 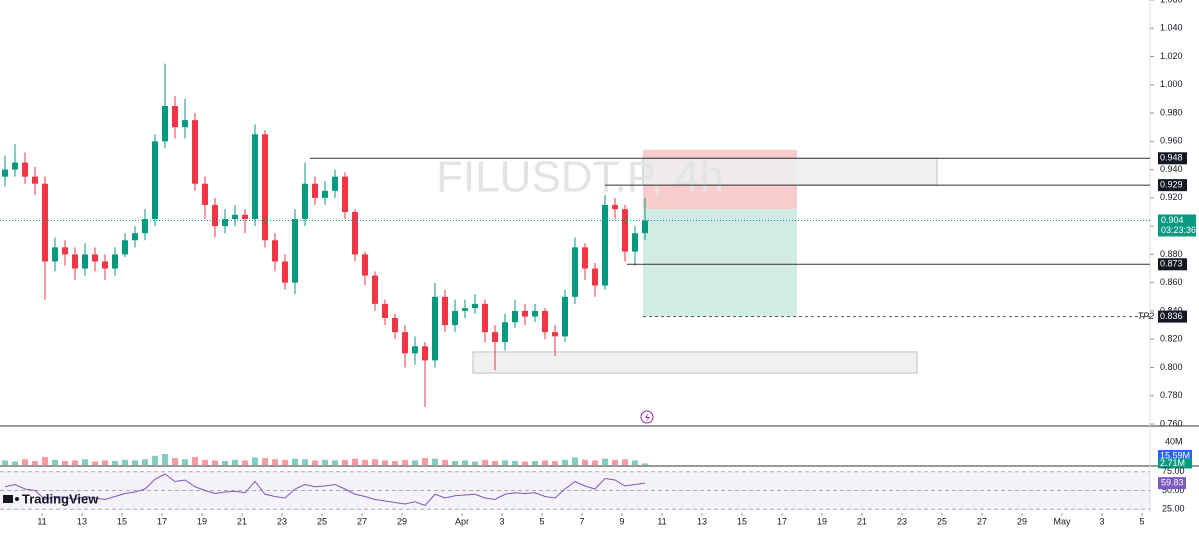 What do you see at coordinates (1172, 463) in the screenshot?
I see `volume-last-label: 2.71M` at bounding box center [1172, 463].